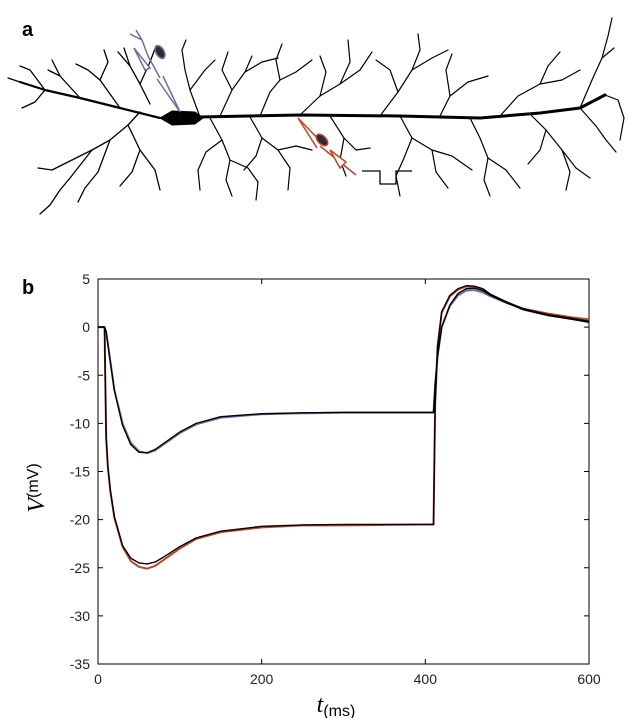  What do you see at coordinates (80, 664) in the screenshot?
I see `y-tick-label: -35` at bounding box center [80, 664].